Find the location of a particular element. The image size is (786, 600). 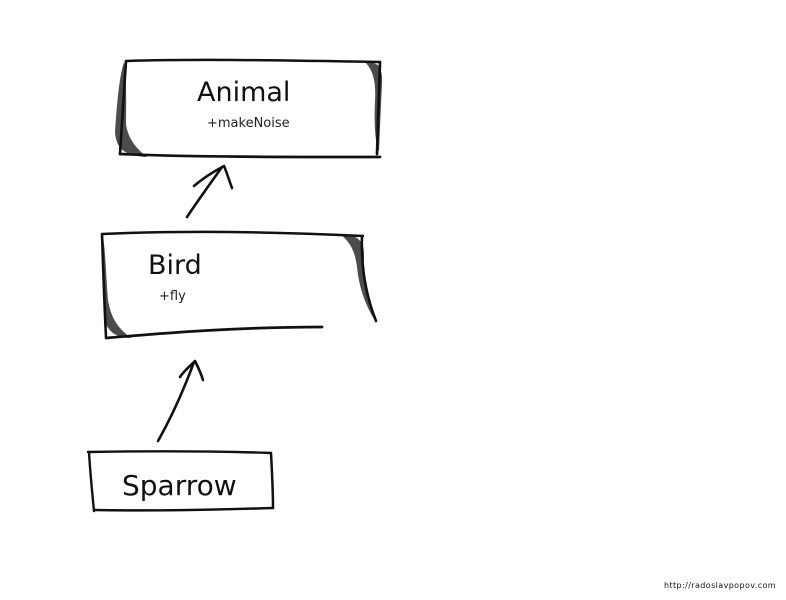

sparrow-class-box is located at coordinates (180, 481).